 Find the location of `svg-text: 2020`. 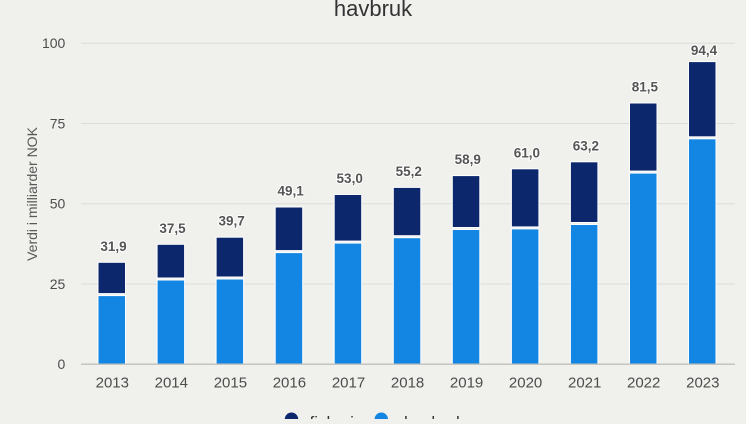

svg-text: 2020 is located at coordinates (525, 383).